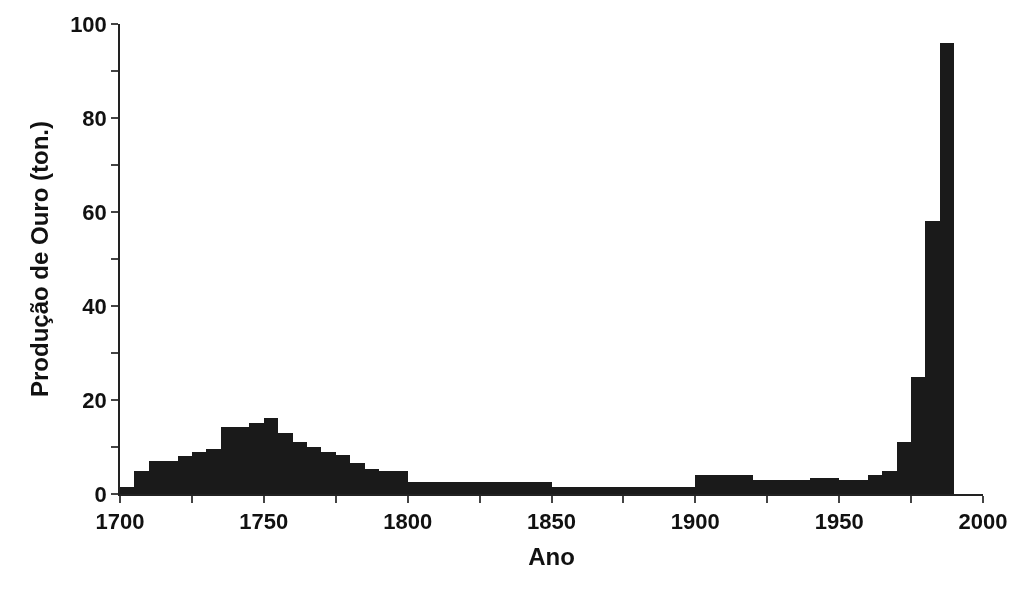 This screenshot has width=1028, height=589. Describe the element at coordinates (839, 522) in the screenshot. I see `x-tick-label: 1950` at that location.